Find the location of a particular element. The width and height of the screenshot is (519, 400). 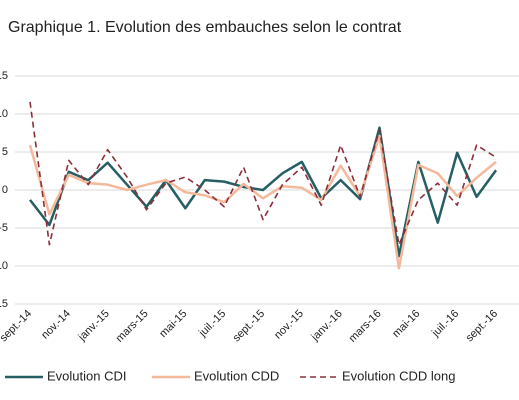

x-tick-label: mai-15 is located at coordinates (173, 324).